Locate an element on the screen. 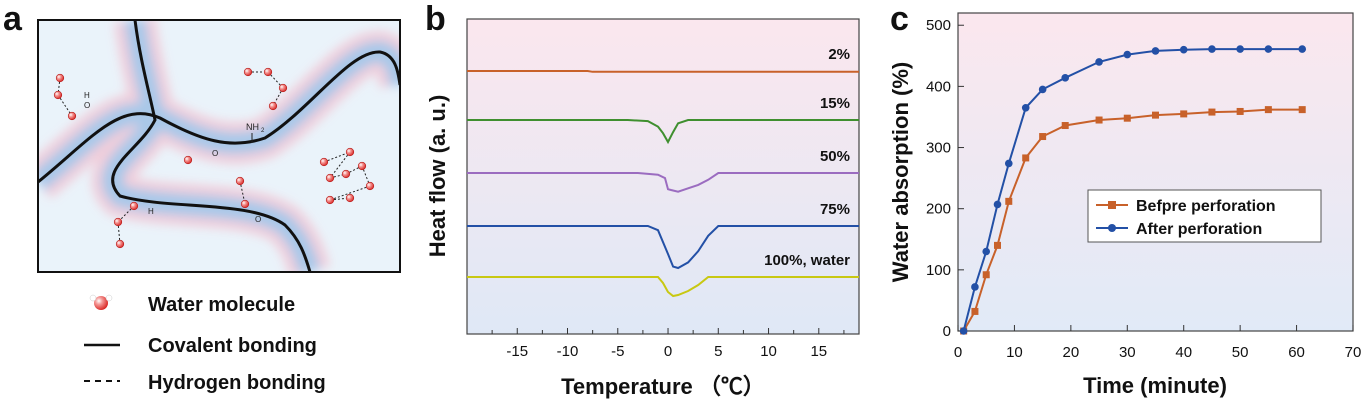 Image resolution: width=1367 pixels, height=409 pixels. water-molecules is located at coordinates (214, 158).